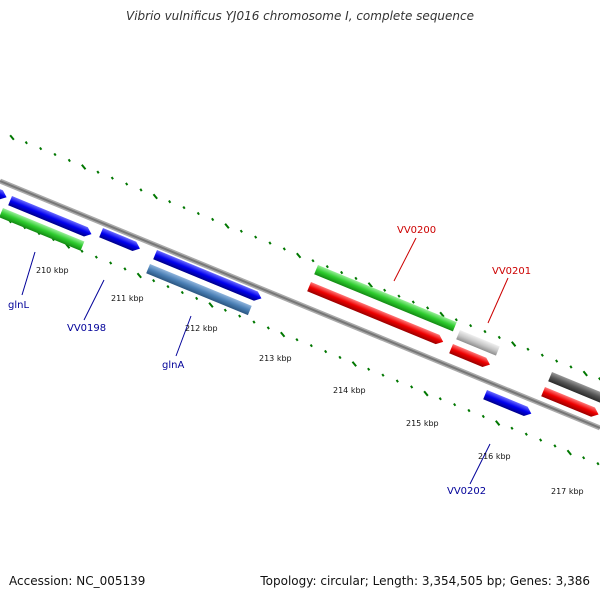  I want to click on gene-red-small-shape, so click(470, 356).